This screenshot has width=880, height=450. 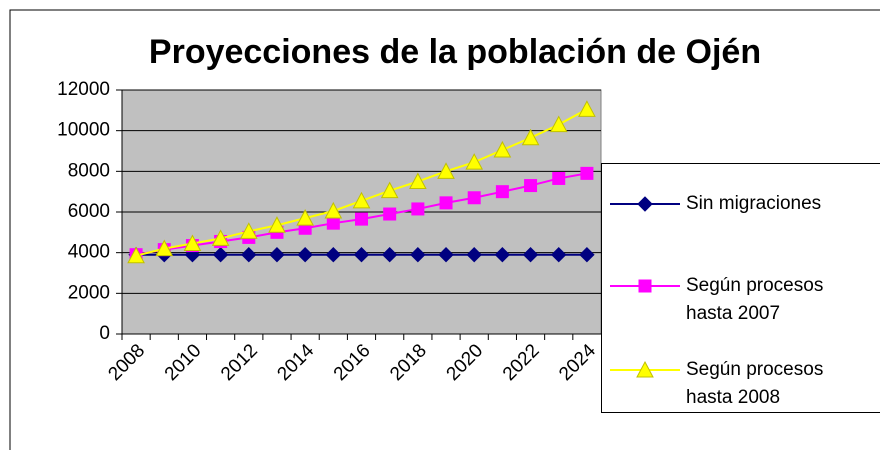 What do you see at coordinates (104, 333) in the screenshot?
I see `y-tick-label: 0` at bounding box center [104, 333].